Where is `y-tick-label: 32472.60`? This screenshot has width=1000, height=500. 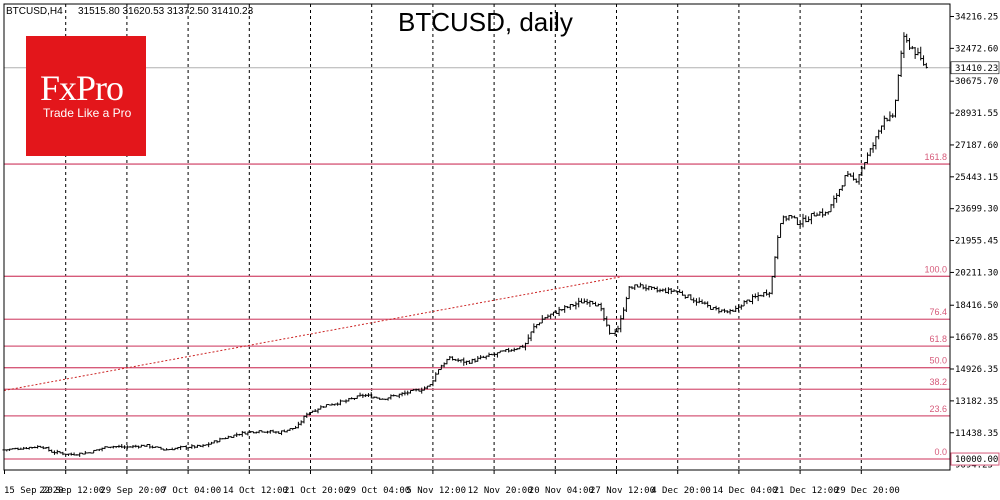
y-tick-label: 32472.60 is located at coordinates (976, 49).